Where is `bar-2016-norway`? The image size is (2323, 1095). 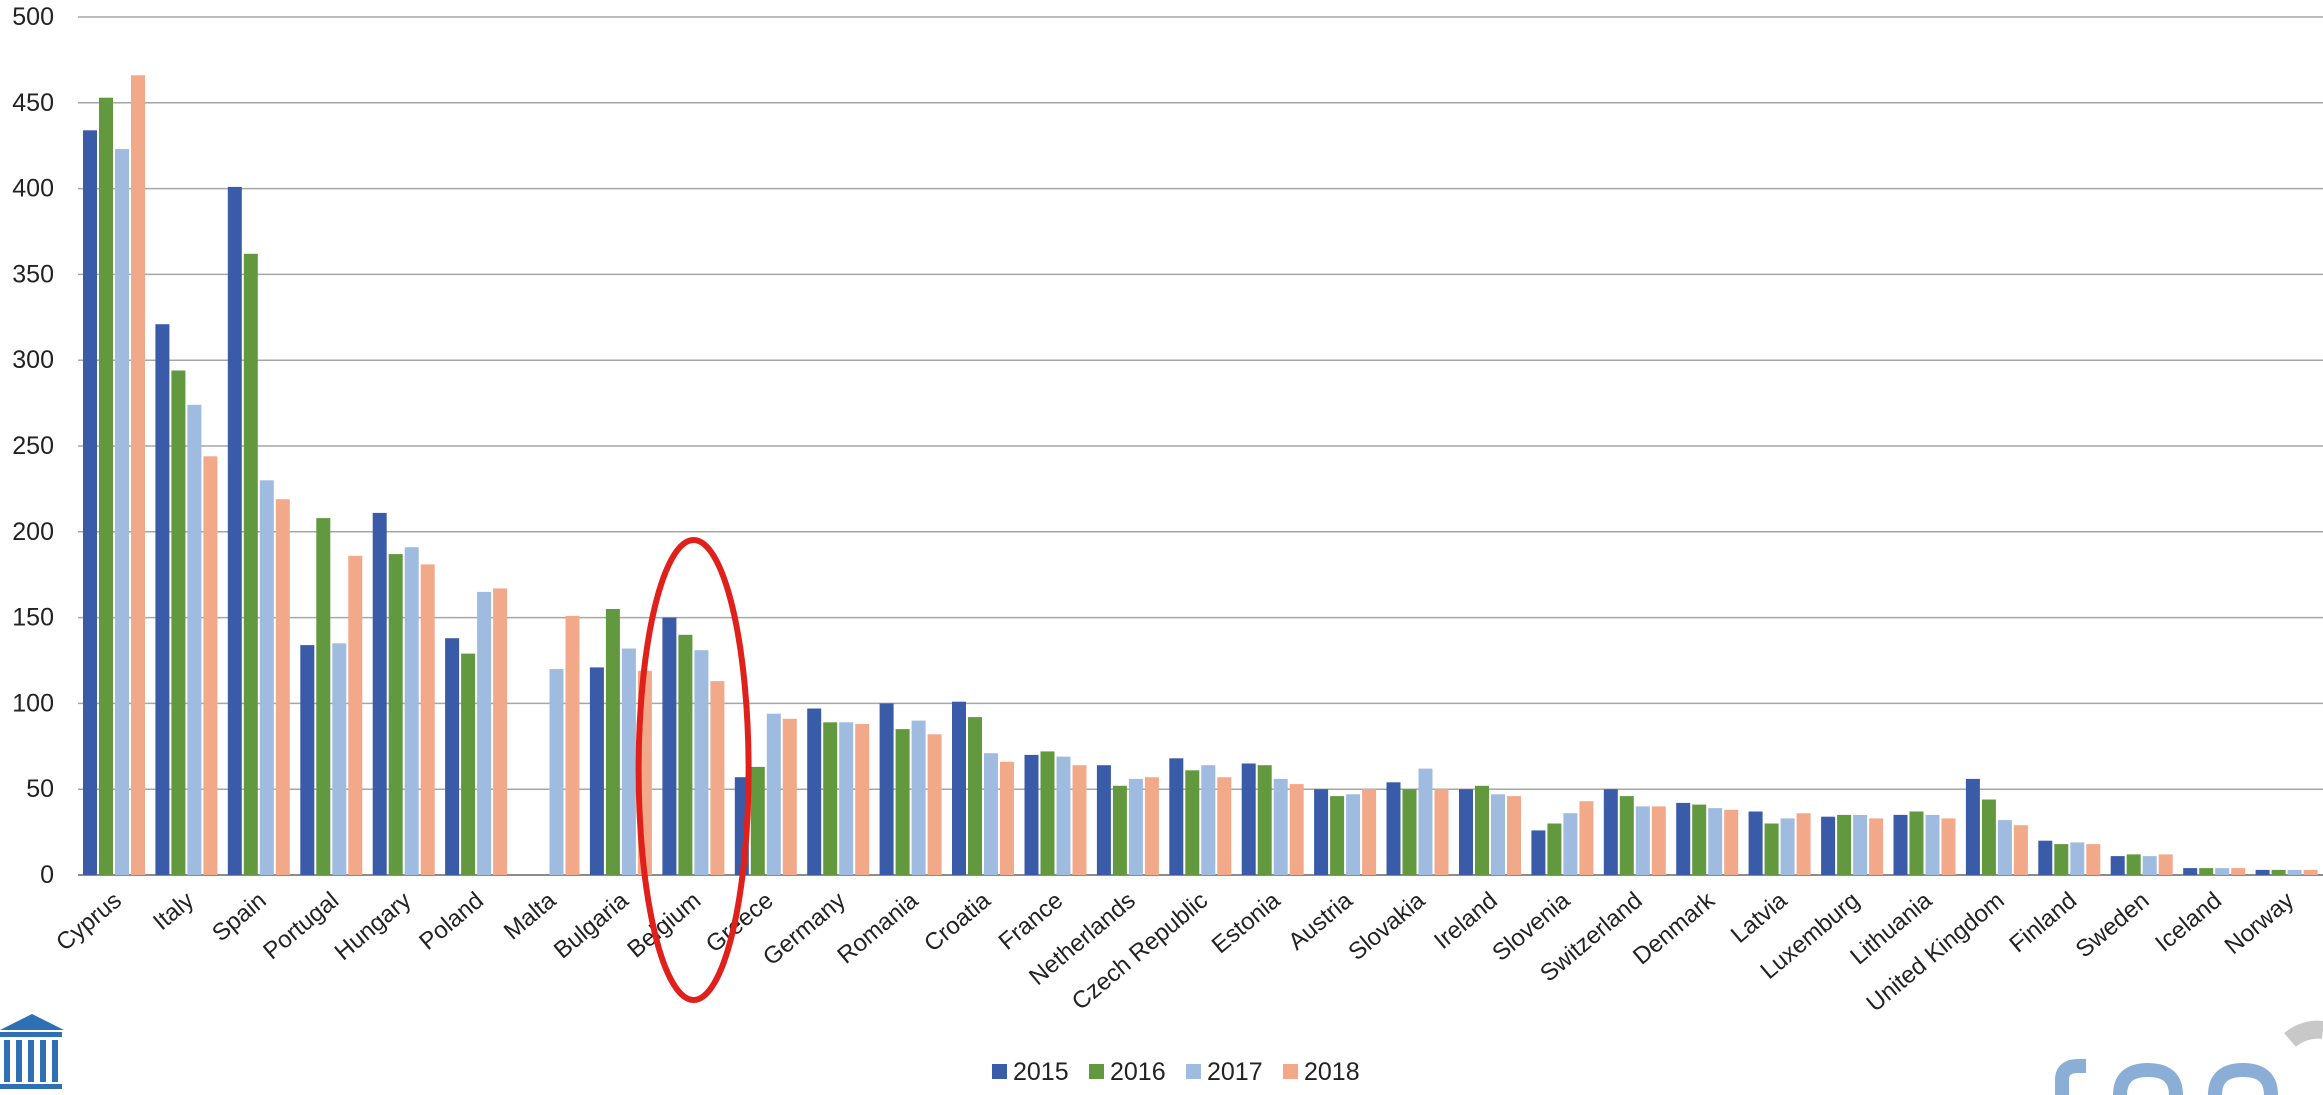
bar-2016-norway is located at coordinates (2278, 872).